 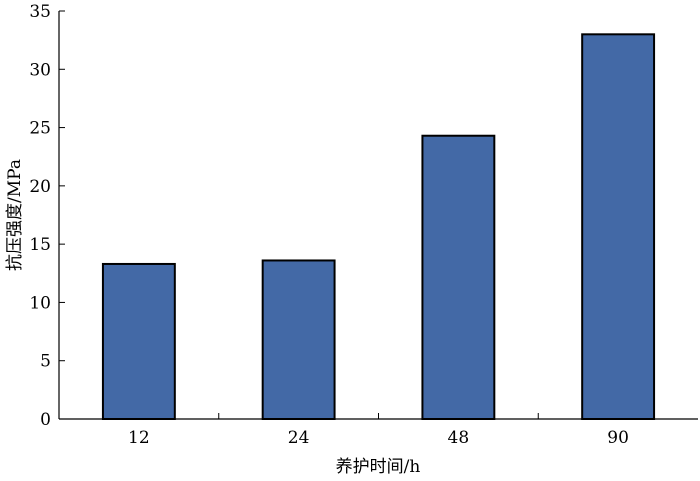 What do you see at coordinates (45, 362) in the screenshot?
I see `y-tick-label: 5` at bounding box center [45, 362].